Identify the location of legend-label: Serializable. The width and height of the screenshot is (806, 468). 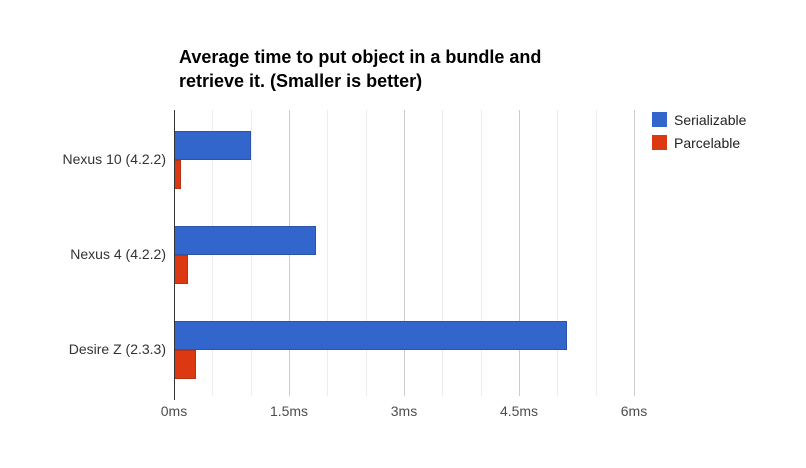
(710, 119).